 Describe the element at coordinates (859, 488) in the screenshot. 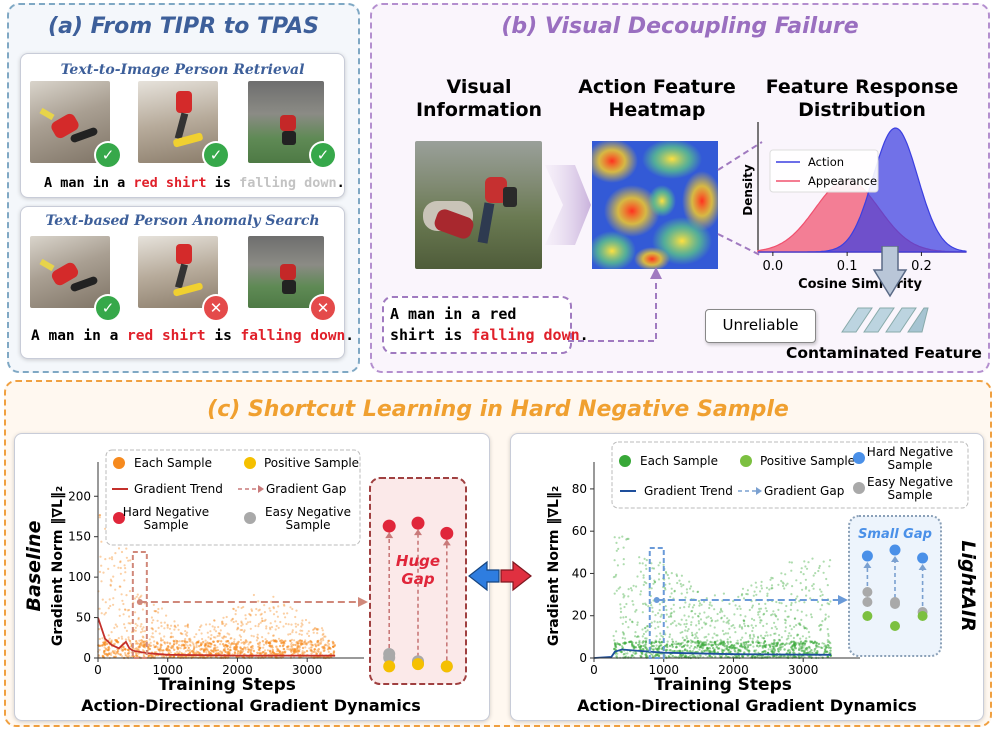

I see `legend-easy-negative-swatch` at that location.